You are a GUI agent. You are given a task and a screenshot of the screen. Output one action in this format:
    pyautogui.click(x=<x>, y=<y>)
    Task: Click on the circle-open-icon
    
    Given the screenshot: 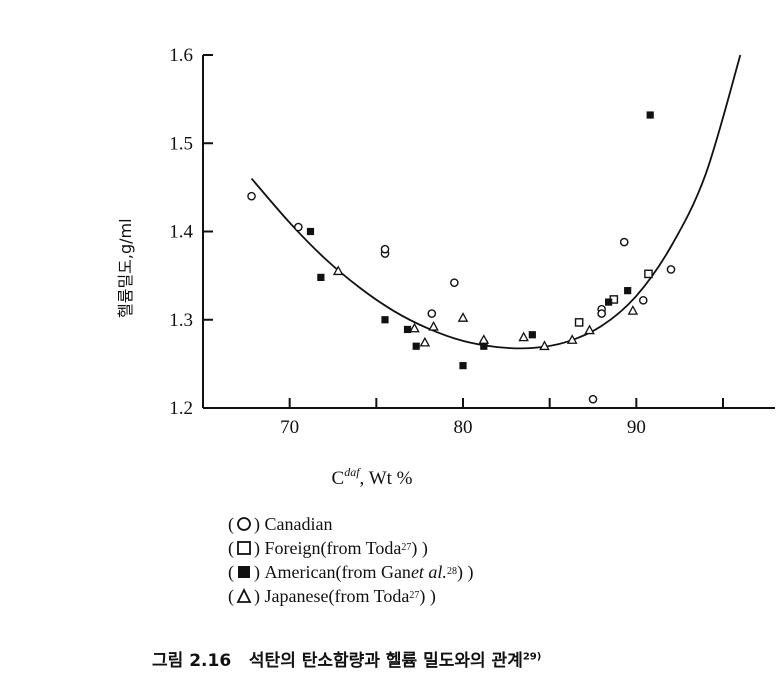 What is the action you would take?
    pyautogui.click(x=244, y=524)
    